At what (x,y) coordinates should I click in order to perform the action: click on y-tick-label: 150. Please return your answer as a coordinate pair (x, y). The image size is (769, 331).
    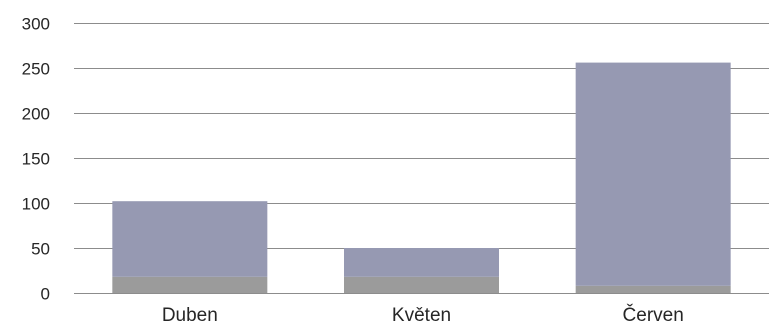
    Looking at the image, I should click on (36, 159).